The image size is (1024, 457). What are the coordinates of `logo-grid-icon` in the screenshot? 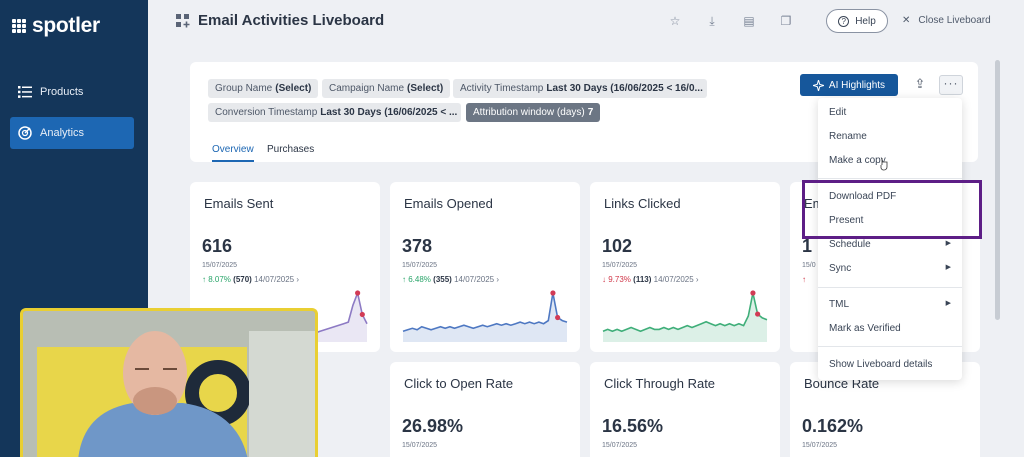 It's located at (19, 26).